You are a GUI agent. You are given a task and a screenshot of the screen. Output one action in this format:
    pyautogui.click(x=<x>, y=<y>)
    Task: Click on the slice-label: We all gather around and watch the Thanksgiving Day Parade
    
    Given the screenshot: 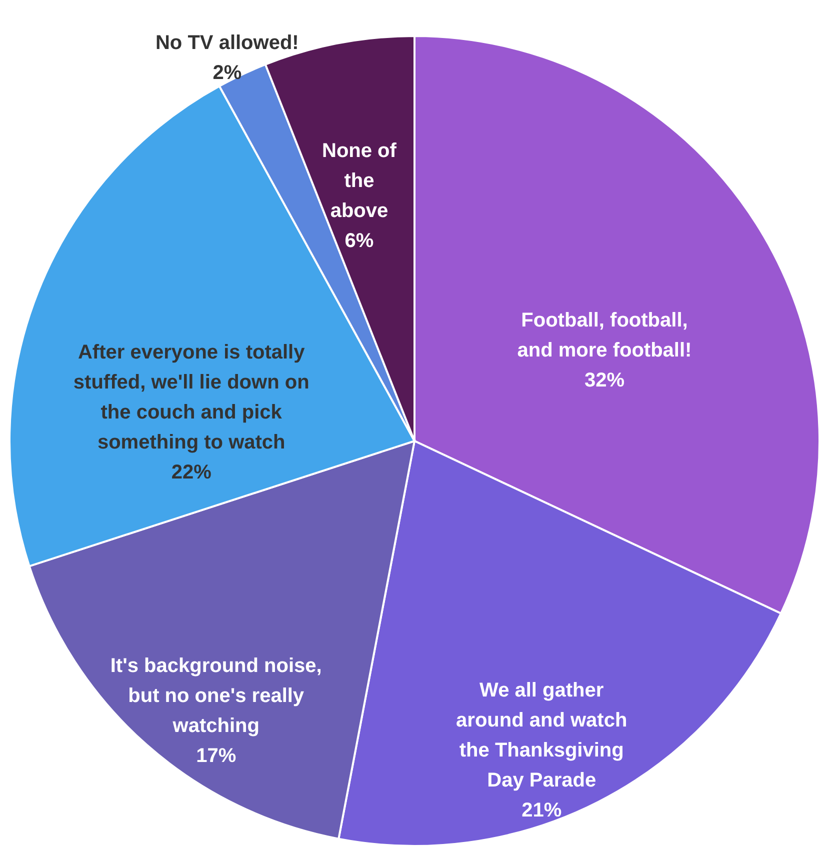 What is the action you would take?
    pyautogui.click(x=542, y=735)
    